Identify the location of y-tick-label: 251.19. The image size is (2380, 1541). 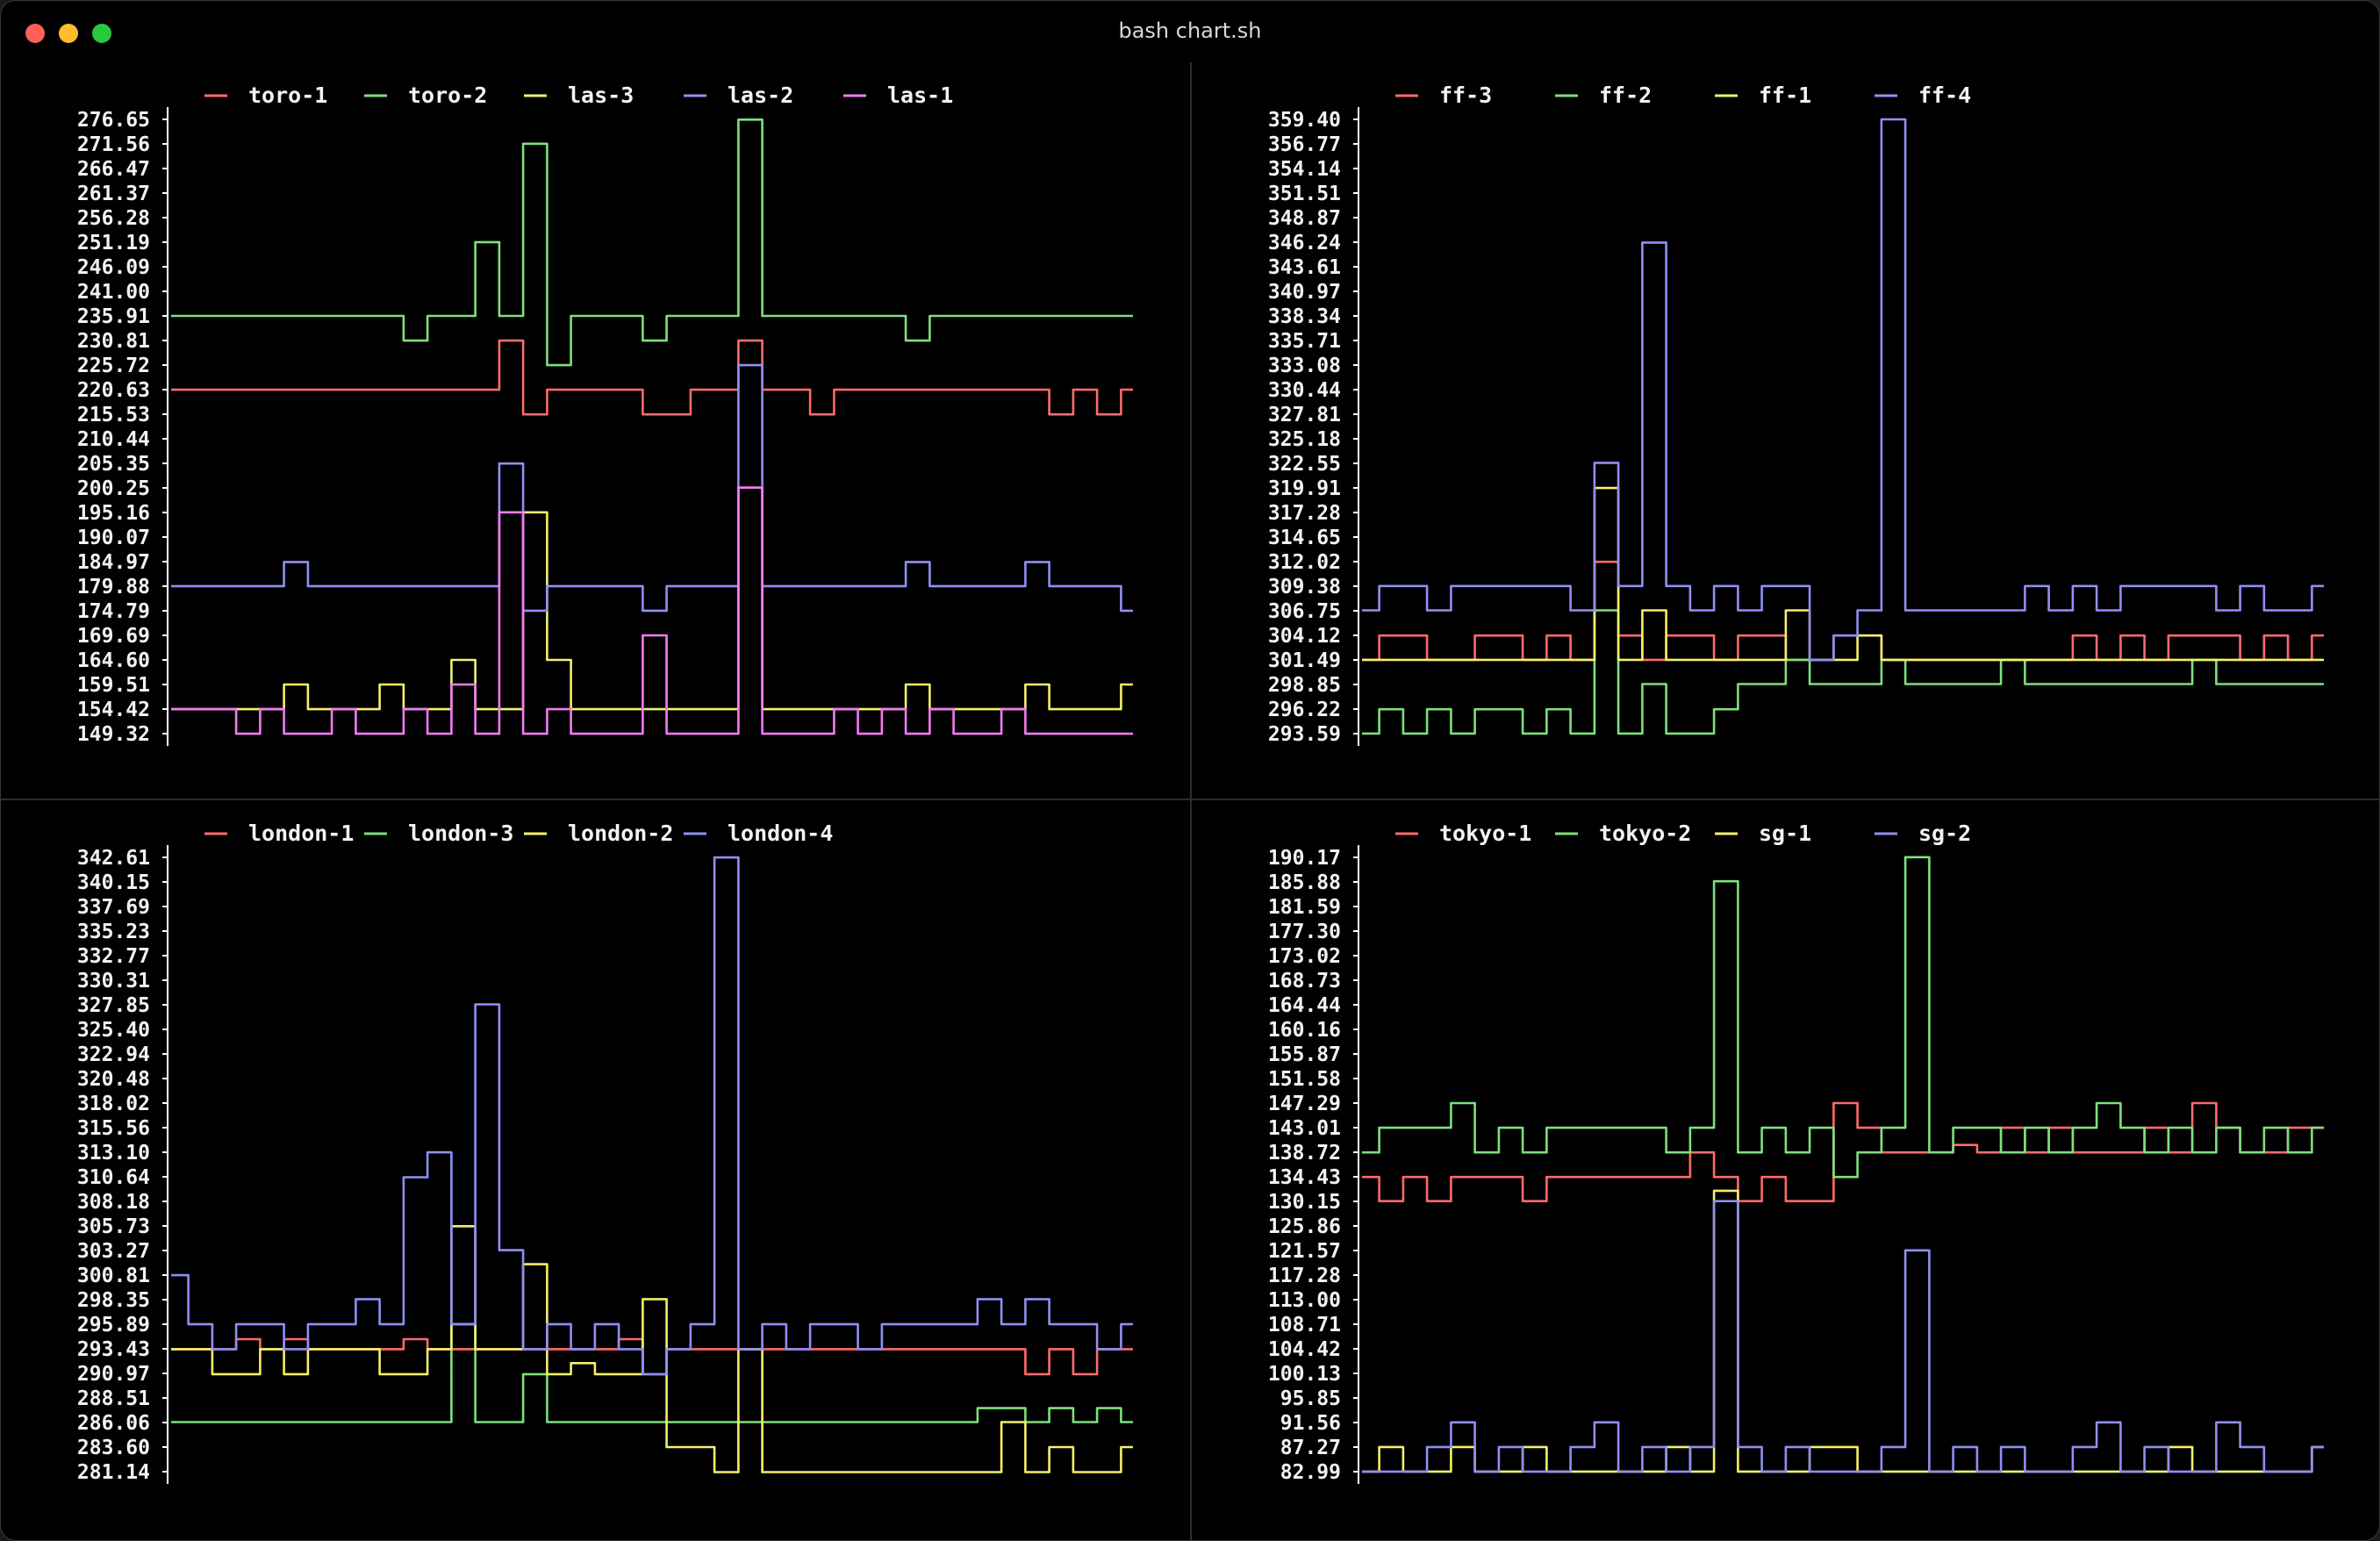
(113, 243).